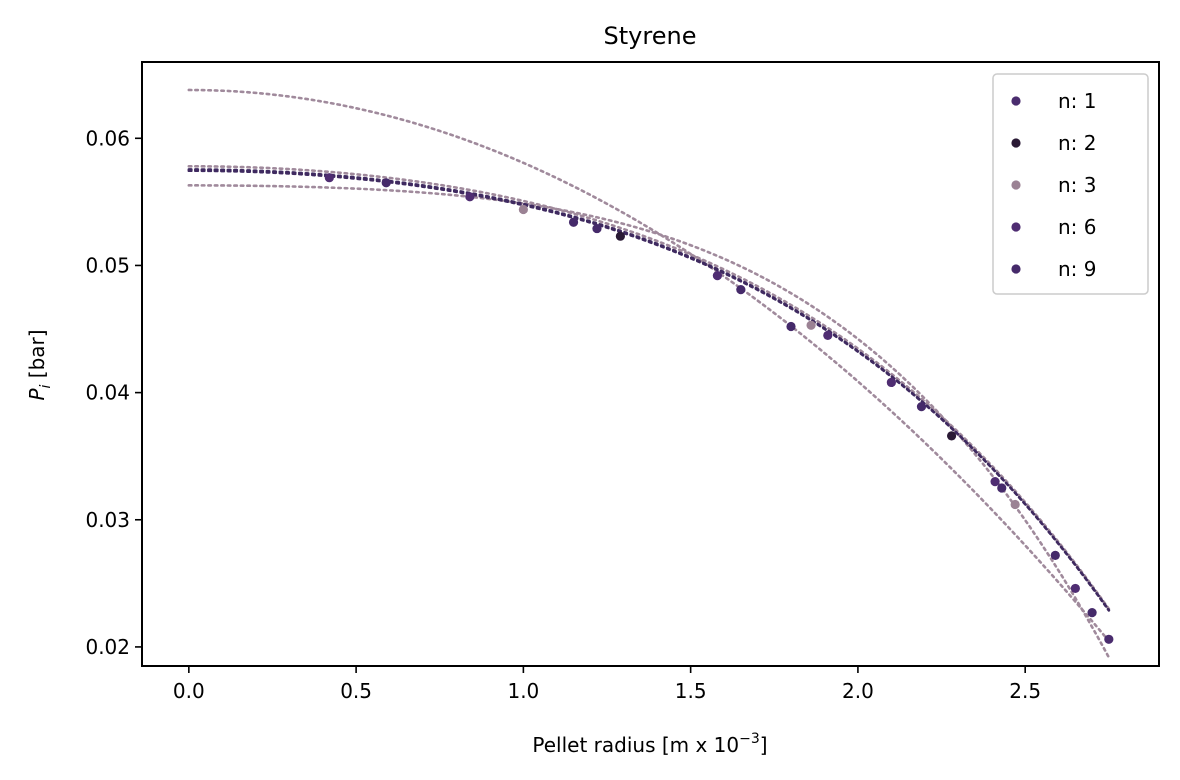 The height and width of the screenshot is (780, 1180). I want to click on x-tick-label: 0.5, so click(356, 691).